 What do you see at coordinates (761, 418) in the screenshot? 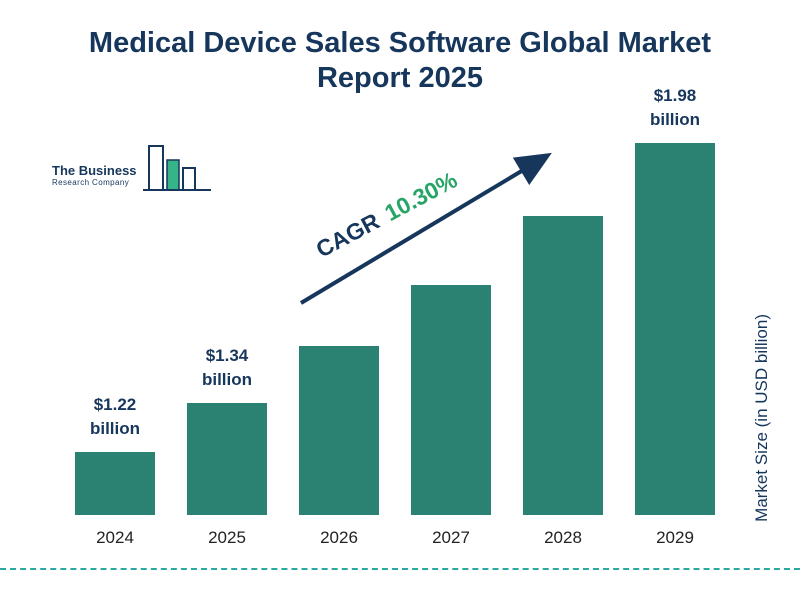
I see `y-axis-title: Market Size (in USD billion)` at bounding box center [761, 418].